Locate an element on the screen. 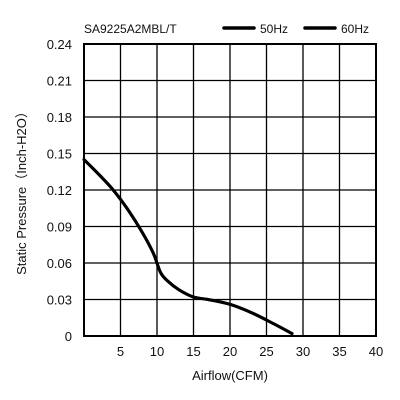 The width and height of the screenshot is (400, 400). x-tick-label-2: 15 is located at coordinates (193, 351).